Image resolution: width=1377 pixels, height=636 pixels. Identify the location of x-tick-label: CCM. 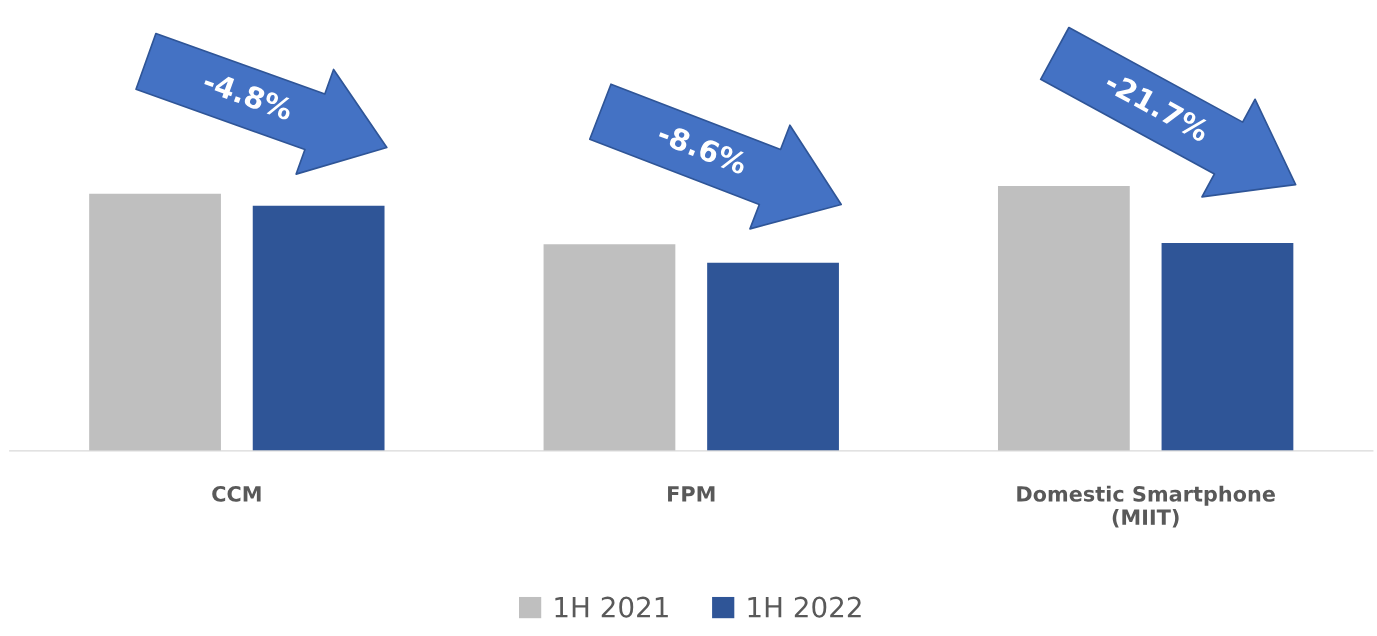
(236, 494).